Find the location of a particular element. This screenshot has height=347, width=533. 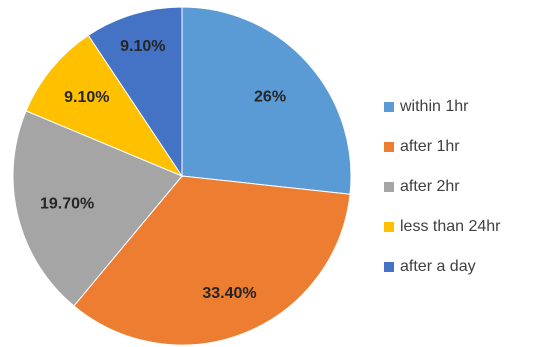

legend-label: after 2hr is located at coordinates (430, 186).